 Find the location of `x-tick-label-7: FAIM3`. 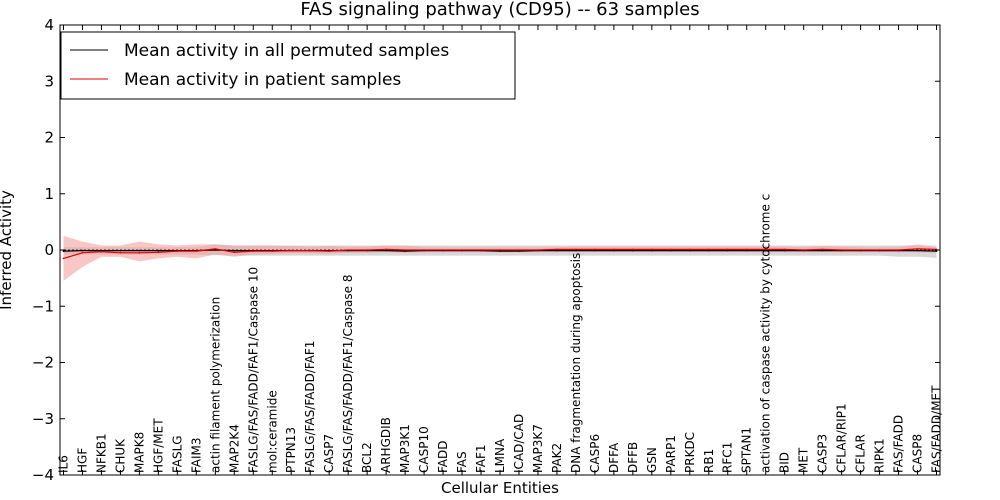

x-tick-label-7: FAIM3 is located at coordinates (196, 455).